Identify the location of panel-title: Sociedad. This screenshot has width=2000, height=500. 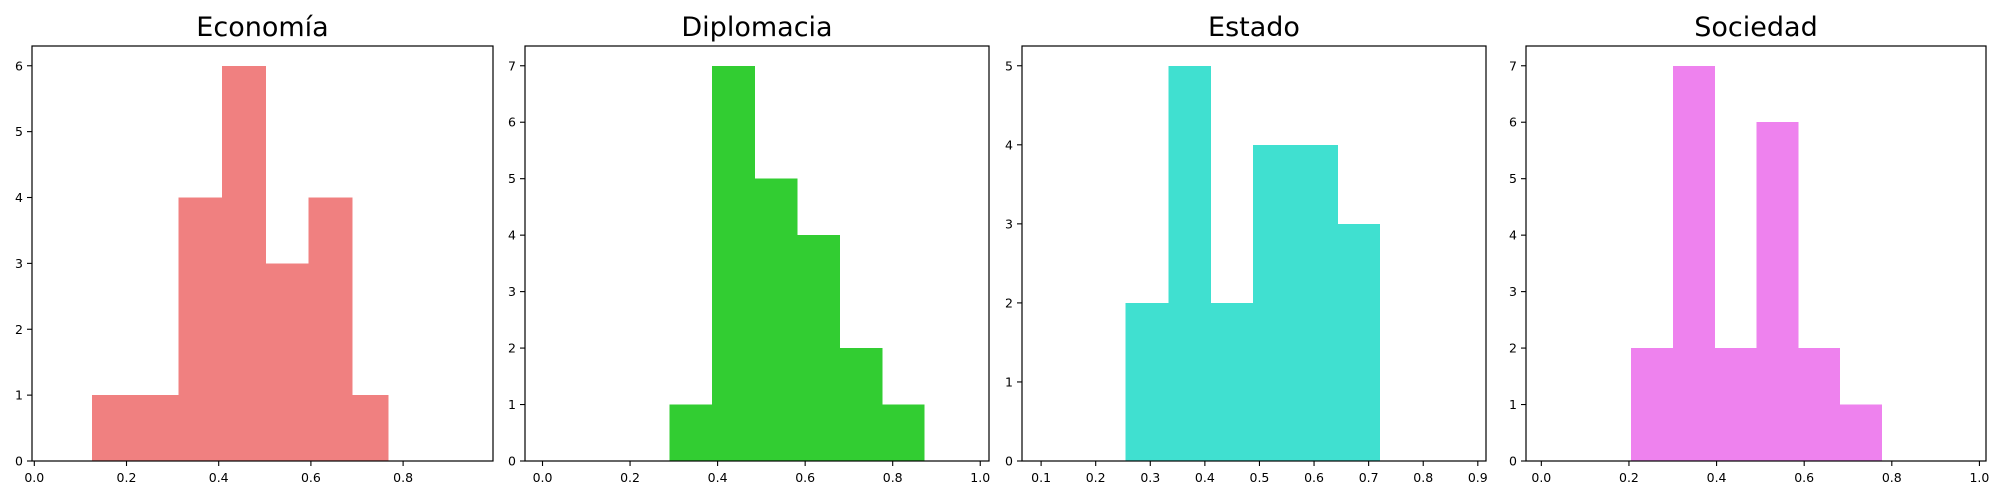
(1755, 27).